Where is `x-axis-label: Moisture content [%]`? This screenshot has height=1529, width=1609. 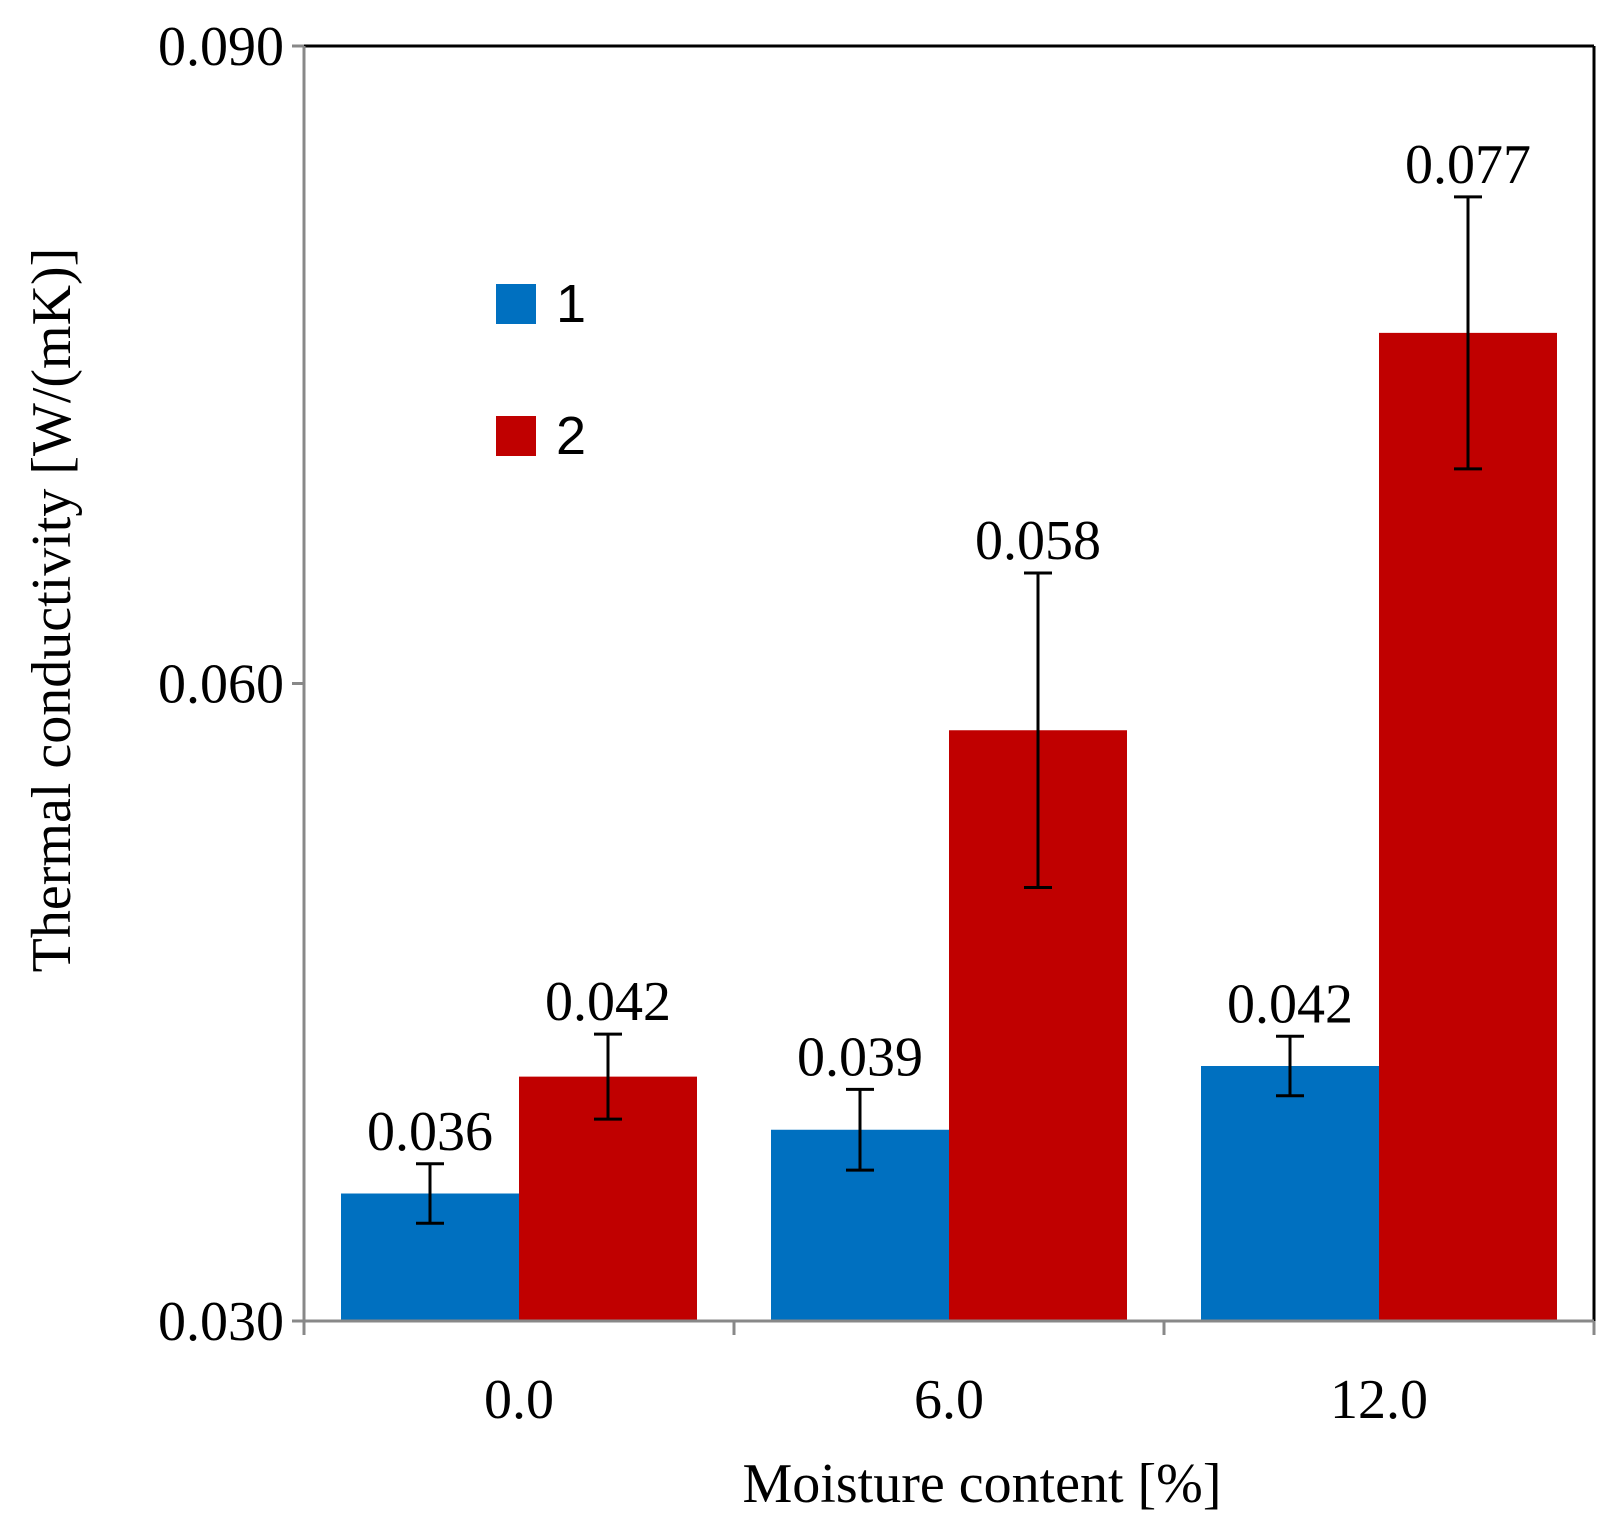
x-axis-label: Moisture content [%] is located at coordinates (982, 1484).